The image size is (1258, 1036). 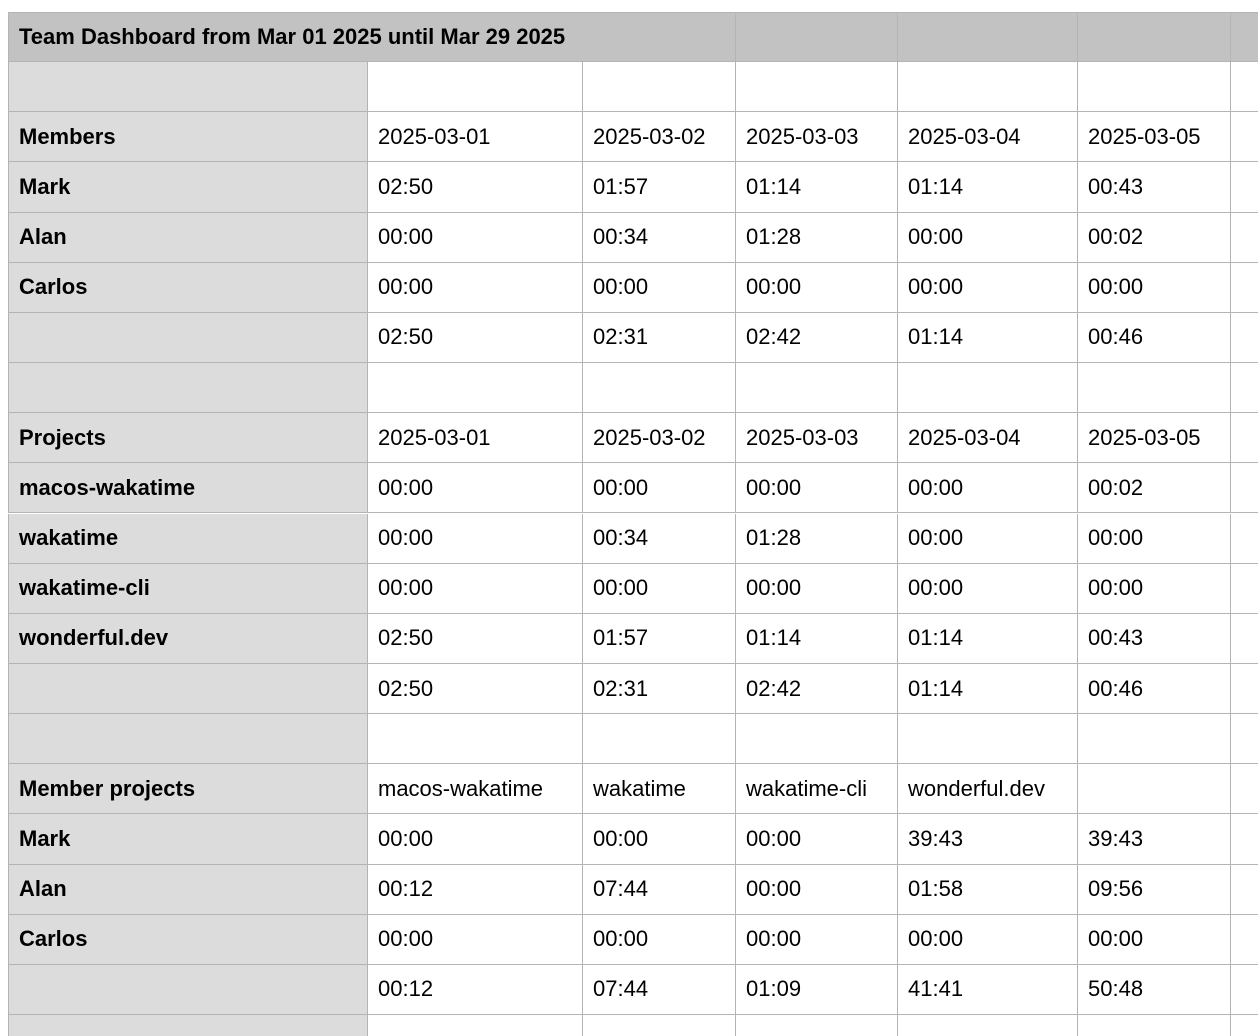 I want to click on column-header: 2025-03-05, so click(x=1154, y=137).